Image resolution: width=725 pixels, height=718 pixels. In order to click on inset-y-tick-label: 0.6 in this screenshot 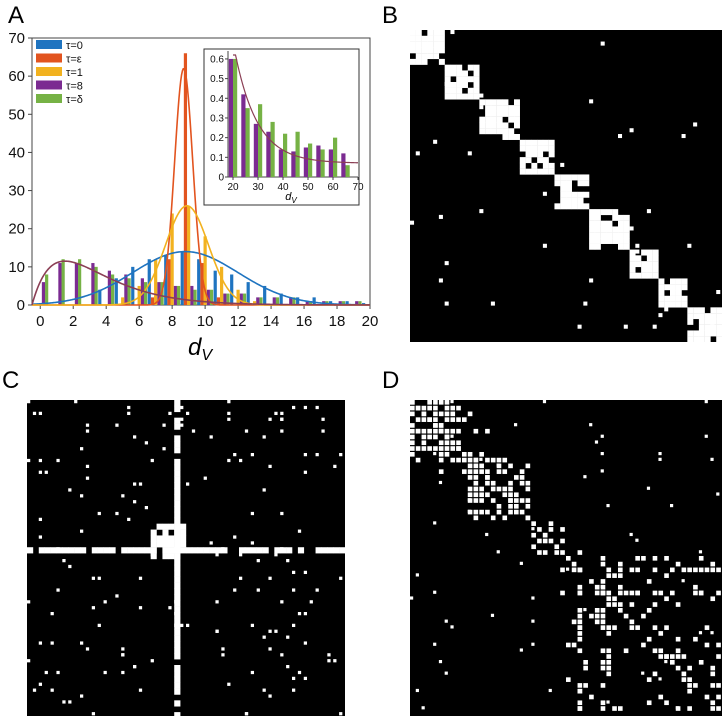, I will do `click(217, 59)`.